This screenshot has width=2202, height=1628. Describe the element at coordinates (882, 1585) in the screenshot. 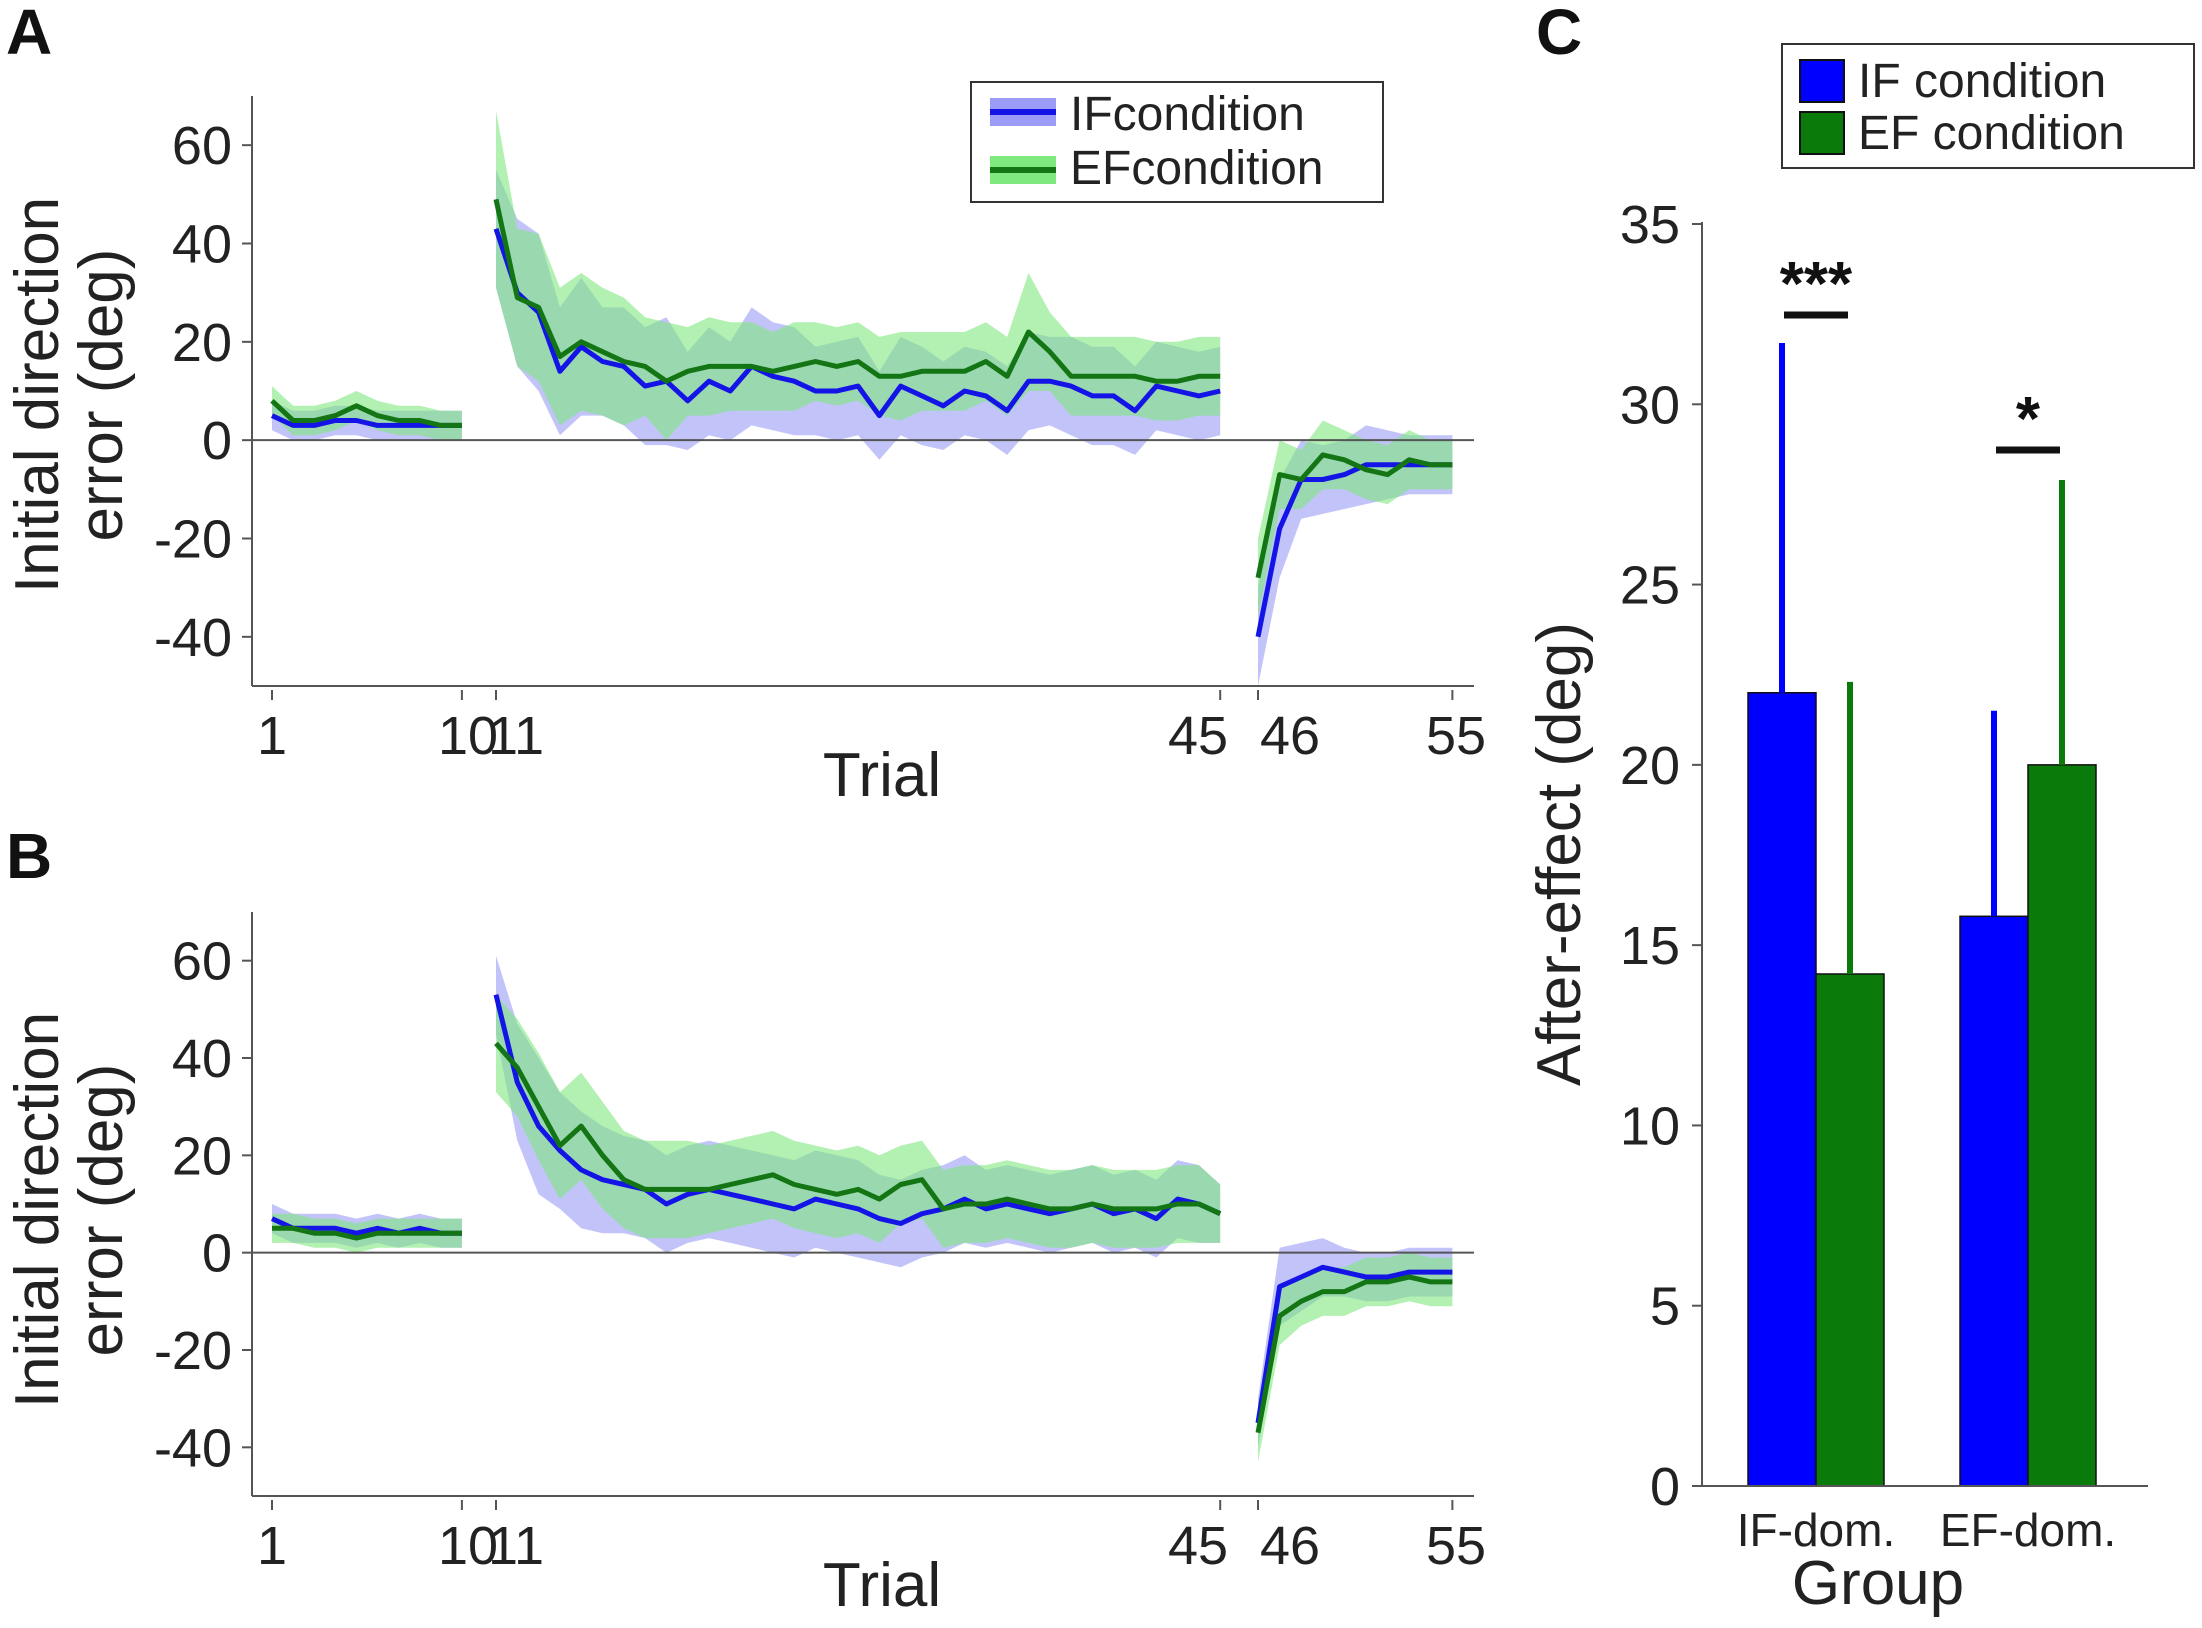

I see `panel-b-x-label: Trial` at that location.